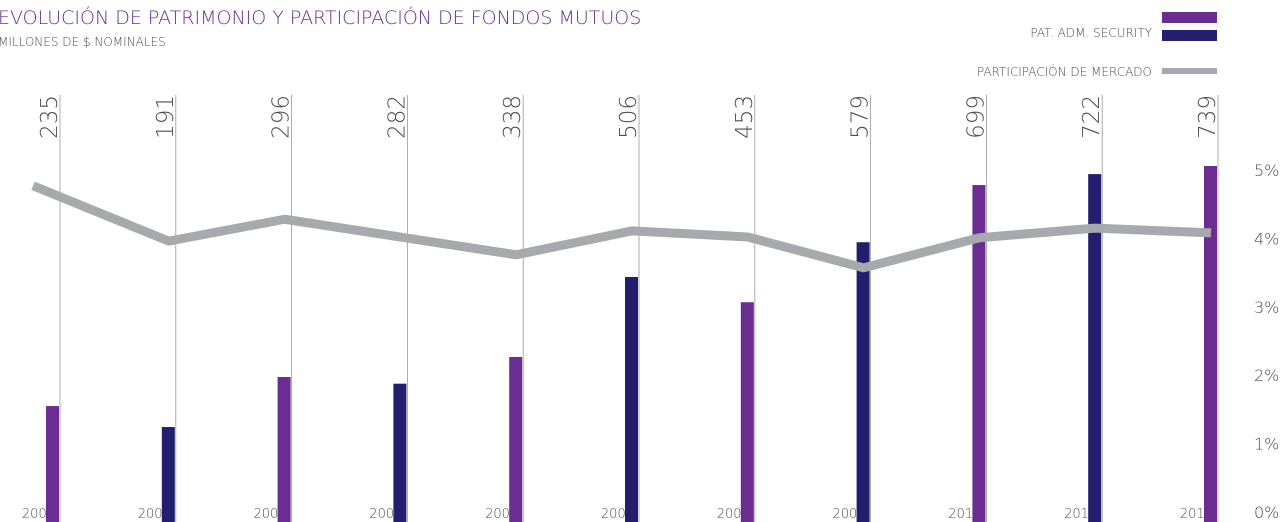  Describe the element at coordinates (166, 117) in the screenshot. I see `value-label: 191` at that location.